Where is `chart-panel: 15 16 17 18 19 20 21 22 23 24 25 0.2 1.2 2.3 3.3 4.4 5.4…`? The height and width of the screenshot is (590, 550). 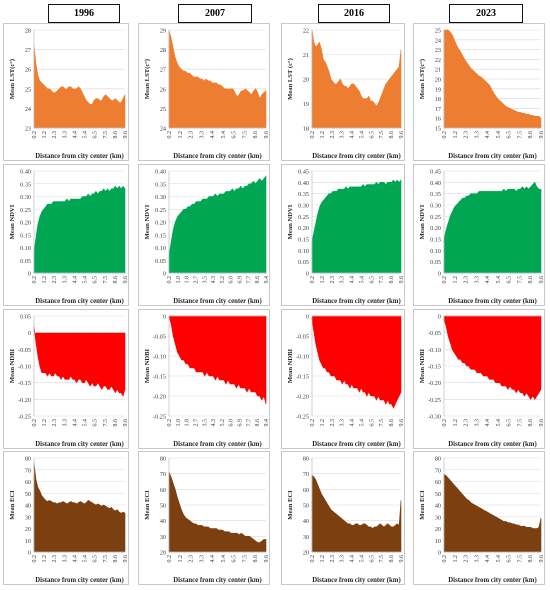
chart-panel: 15 16 17 18 19 20 21 22 23 24 25 0.2 1.2 2.3 3.3 4.4 5.4… is located at coordinates (479, 92).